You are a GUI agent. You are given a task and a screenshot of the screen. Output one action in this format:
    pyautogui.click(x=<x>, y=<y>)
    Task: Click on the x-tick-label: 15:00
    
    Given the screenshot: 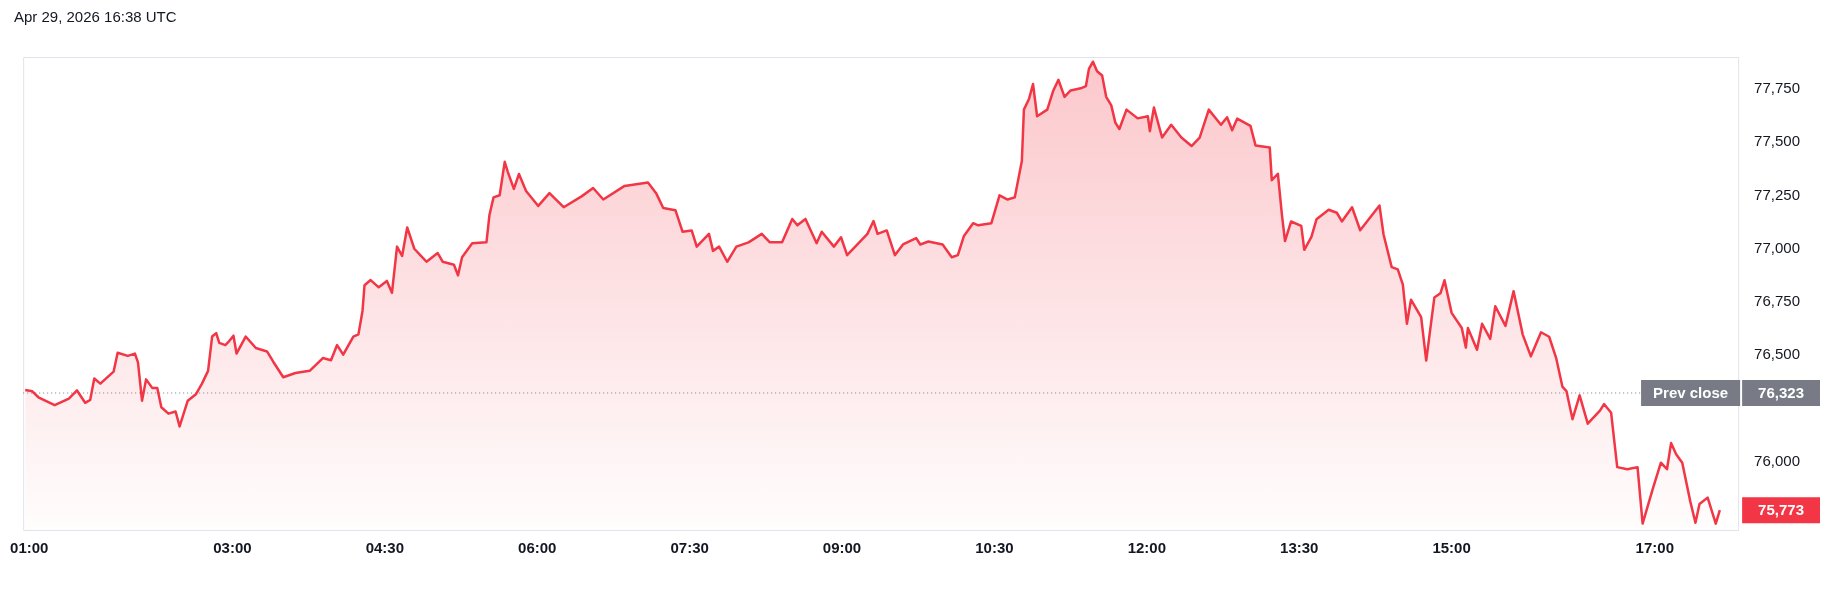 What is the action you would take?
    pyautogui.click(x=1451, y=548)
    